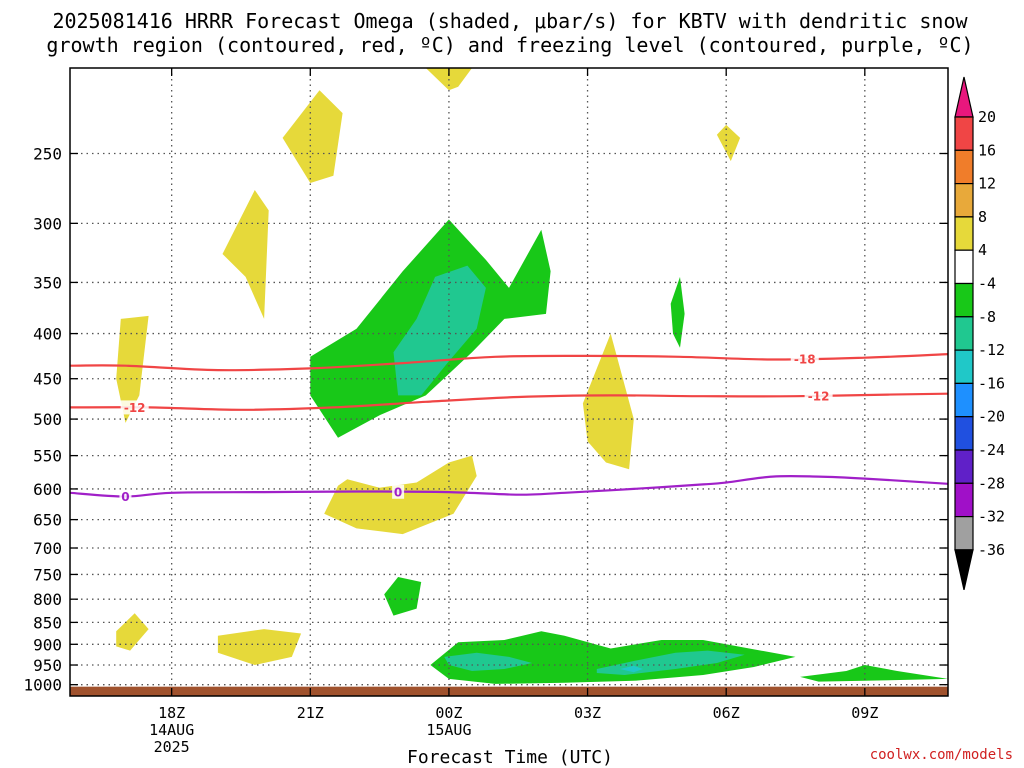 The width and height of the screenshot is (1024, 768). Describe the element at coordinates (47, 334) in the screenshot. I see `y-tick-label-400: 400` at that location.